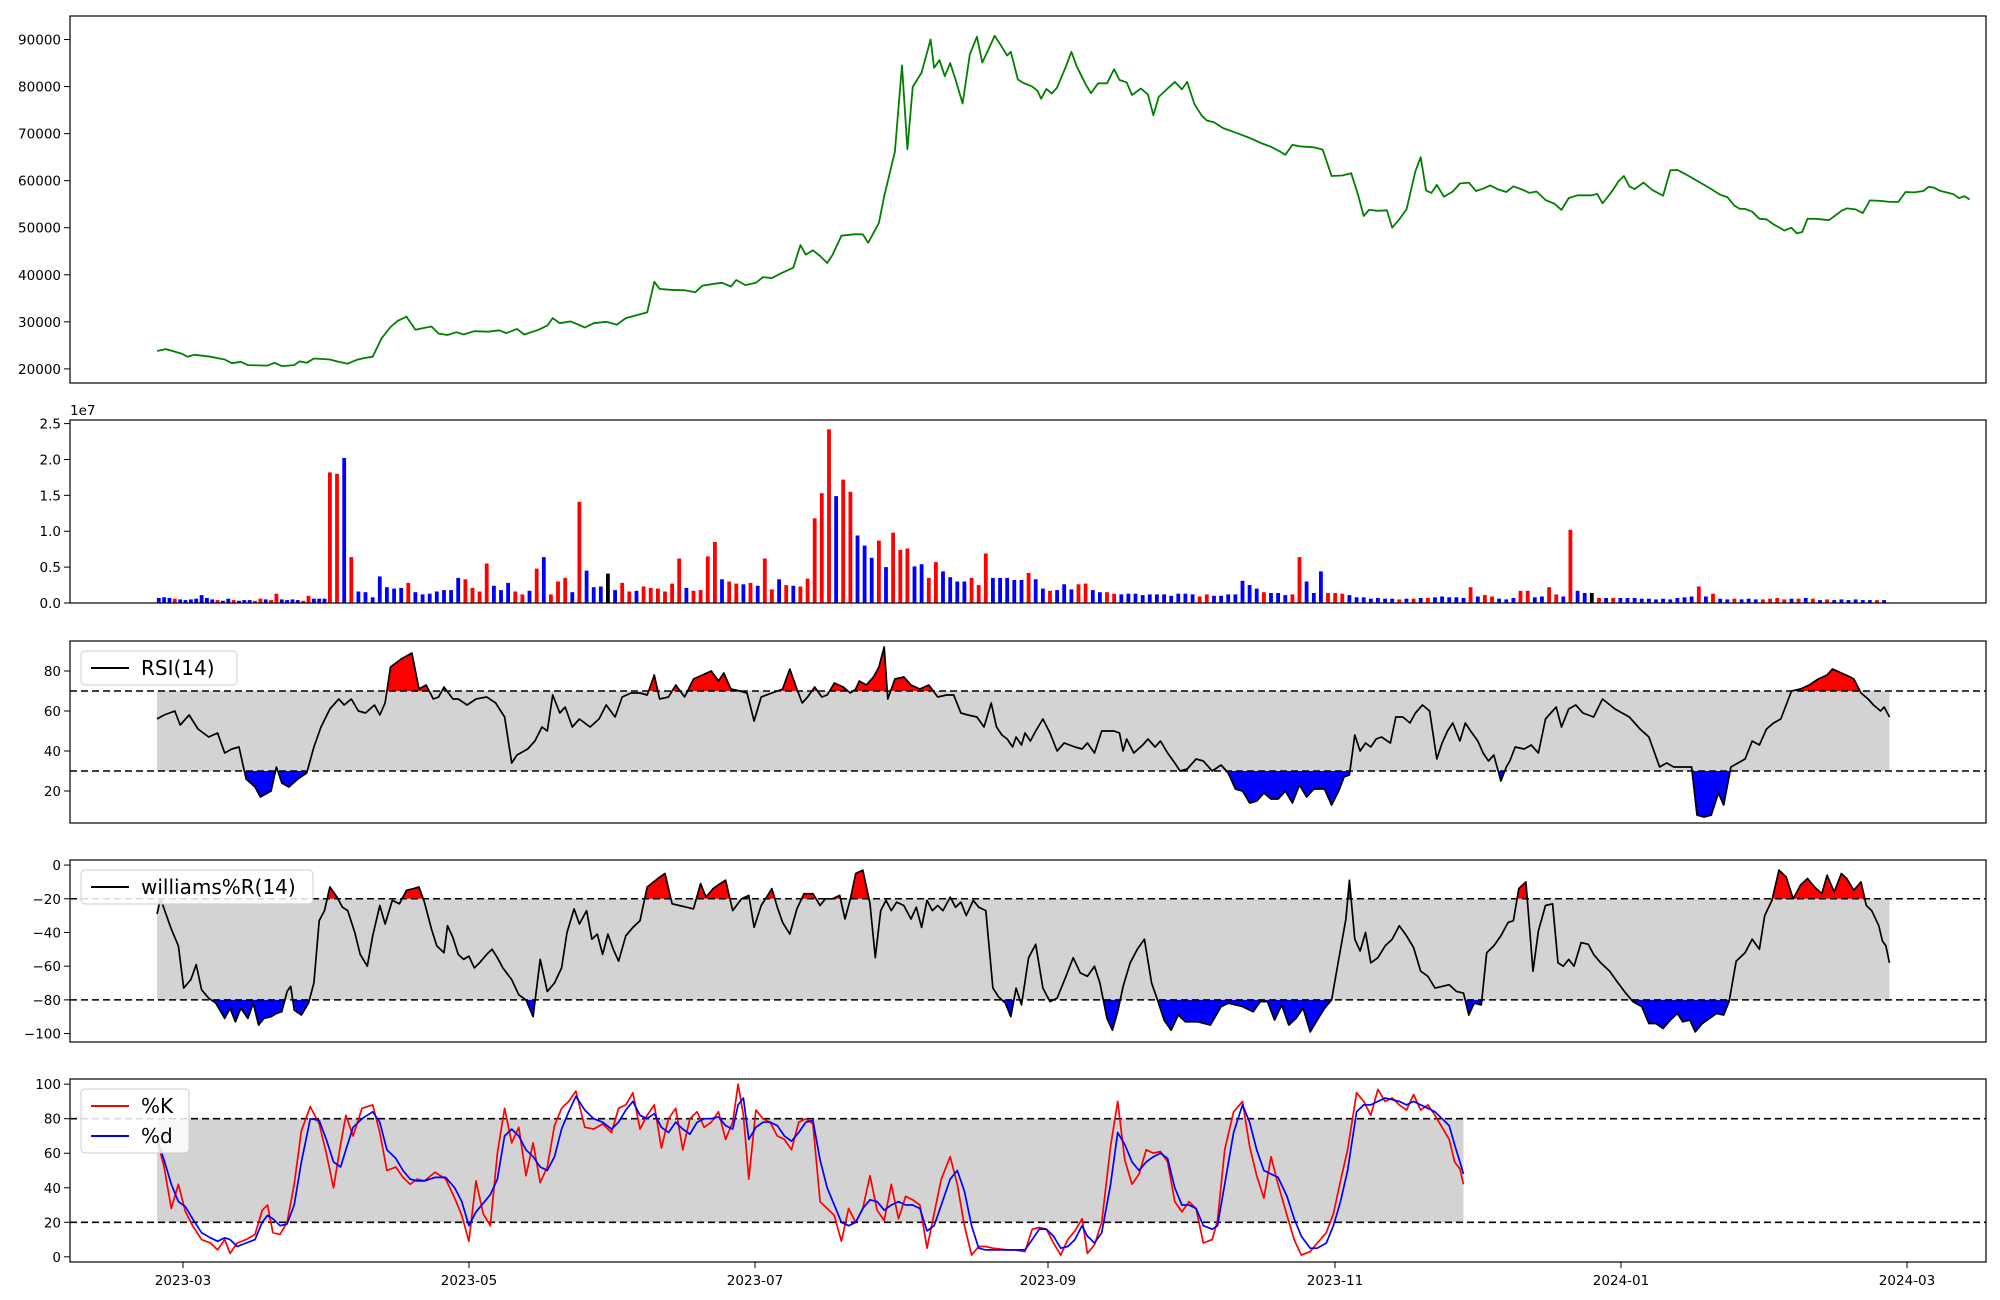 This screenshot has height=1300, width=2000. Describe the element at coordinates (42, 1035) in the screenshot. I see `williams-ytick-label-0: −100` at that location.